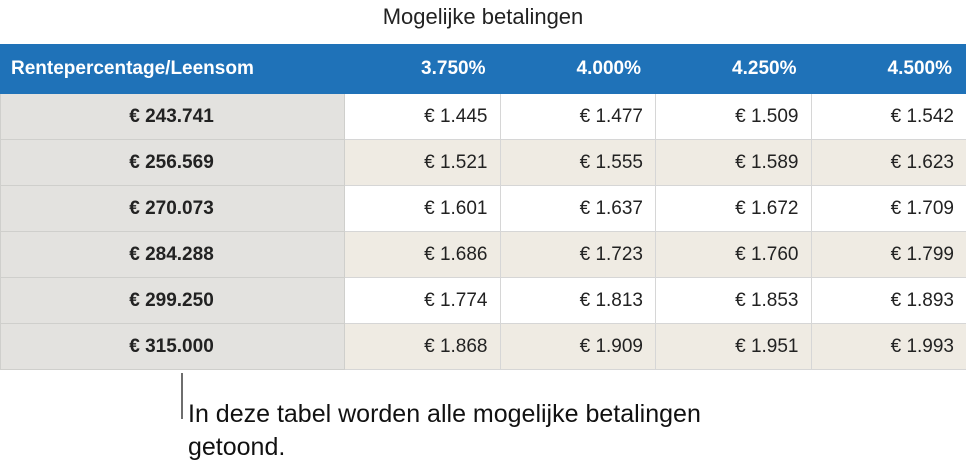 The height and width of the screenshot is (476, 966). What do you see at coordinates (733, 116) in the screenshot?
I see `payment-cell: € 1.509` at bounding box center [733, 116].